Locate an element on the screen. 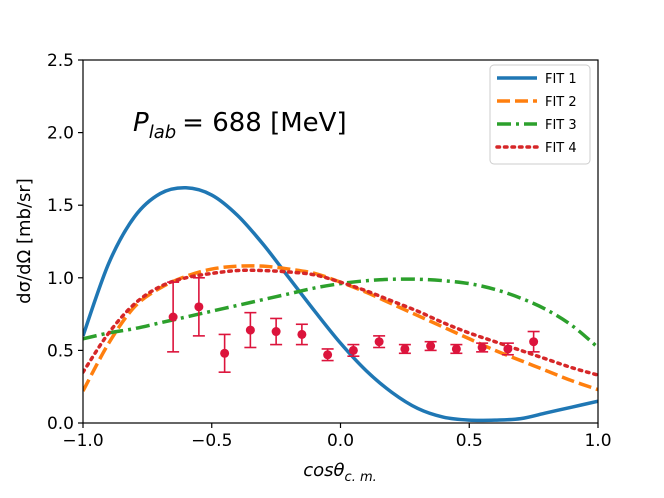 This screenshot has height=498, width=664. x-tick-label-2: −0.5 is located at coordinates (211, 441).